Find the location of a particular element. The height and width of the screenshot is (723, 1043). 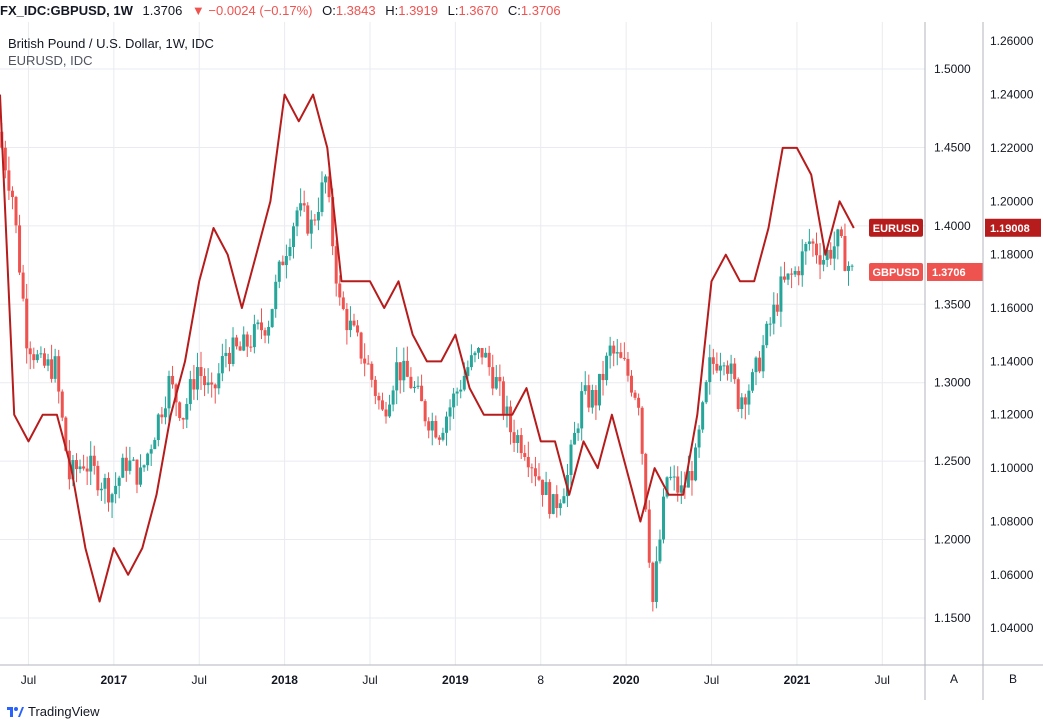

left-axis-tick: 1.3000 is located at coordinates (952, 383).